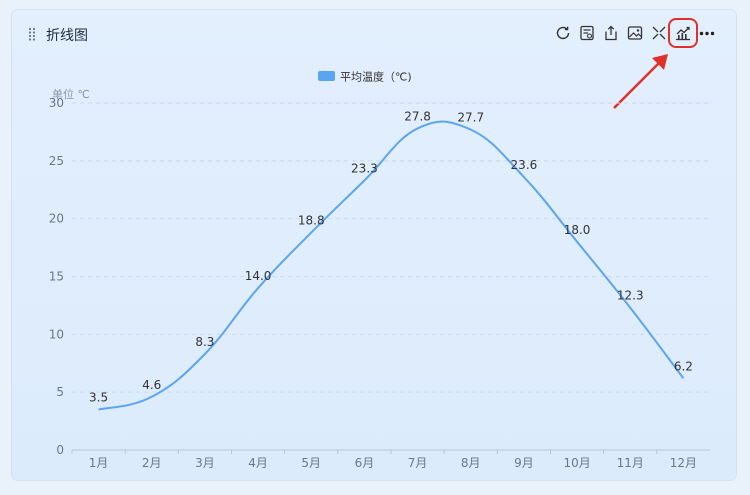 This screenshot has width=750, height=495. I want to click on data-label: 12.3, so click(630, 296).